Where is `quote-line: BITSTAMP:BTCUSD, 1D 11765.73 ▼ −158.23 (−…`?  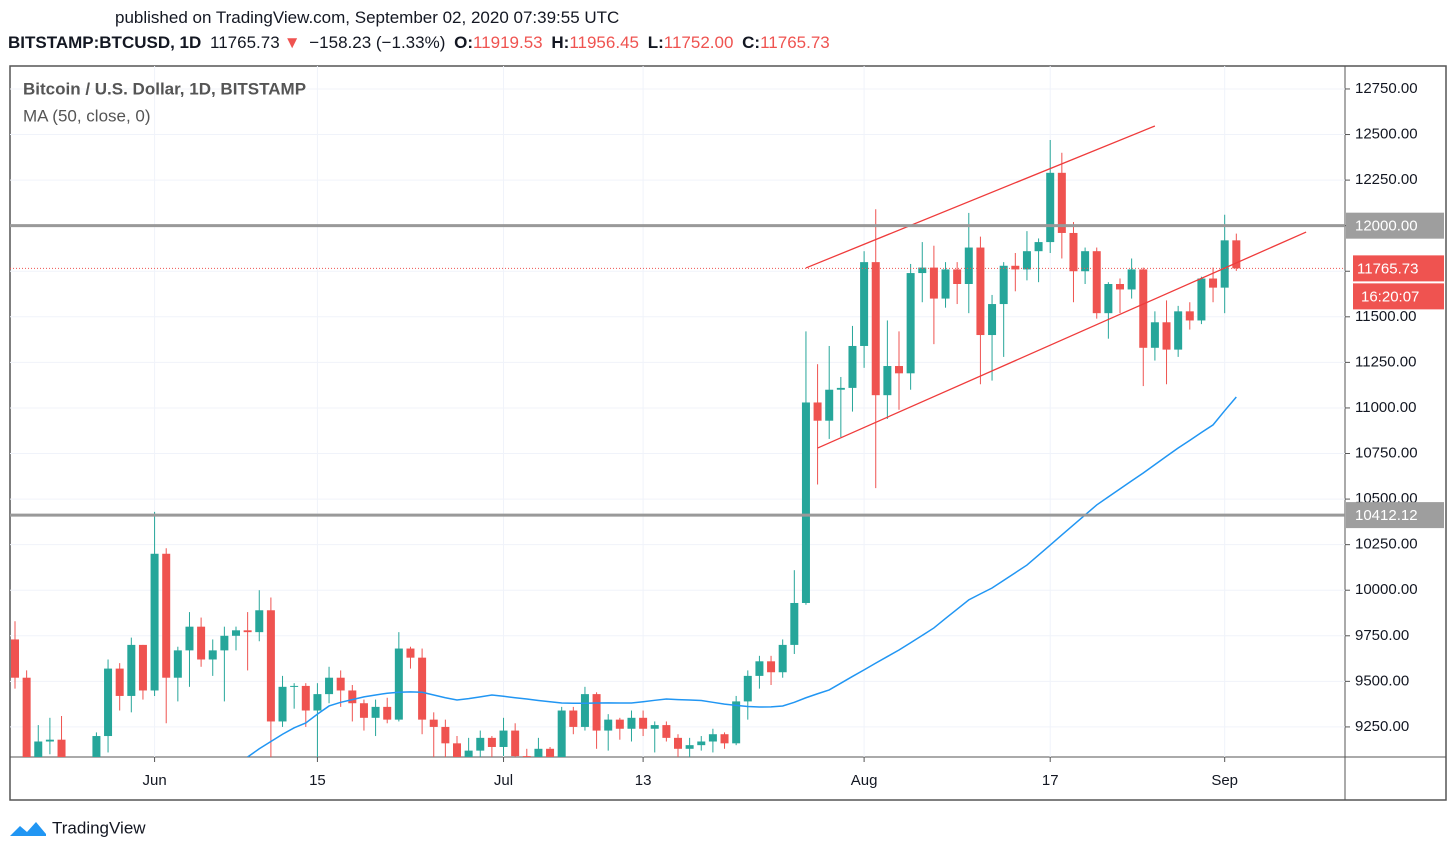 quote-line: BITSTAMP:BTCUSD, 1D 11765.73 ▼ −158.23 (−… is located at coordinates (421, 43).